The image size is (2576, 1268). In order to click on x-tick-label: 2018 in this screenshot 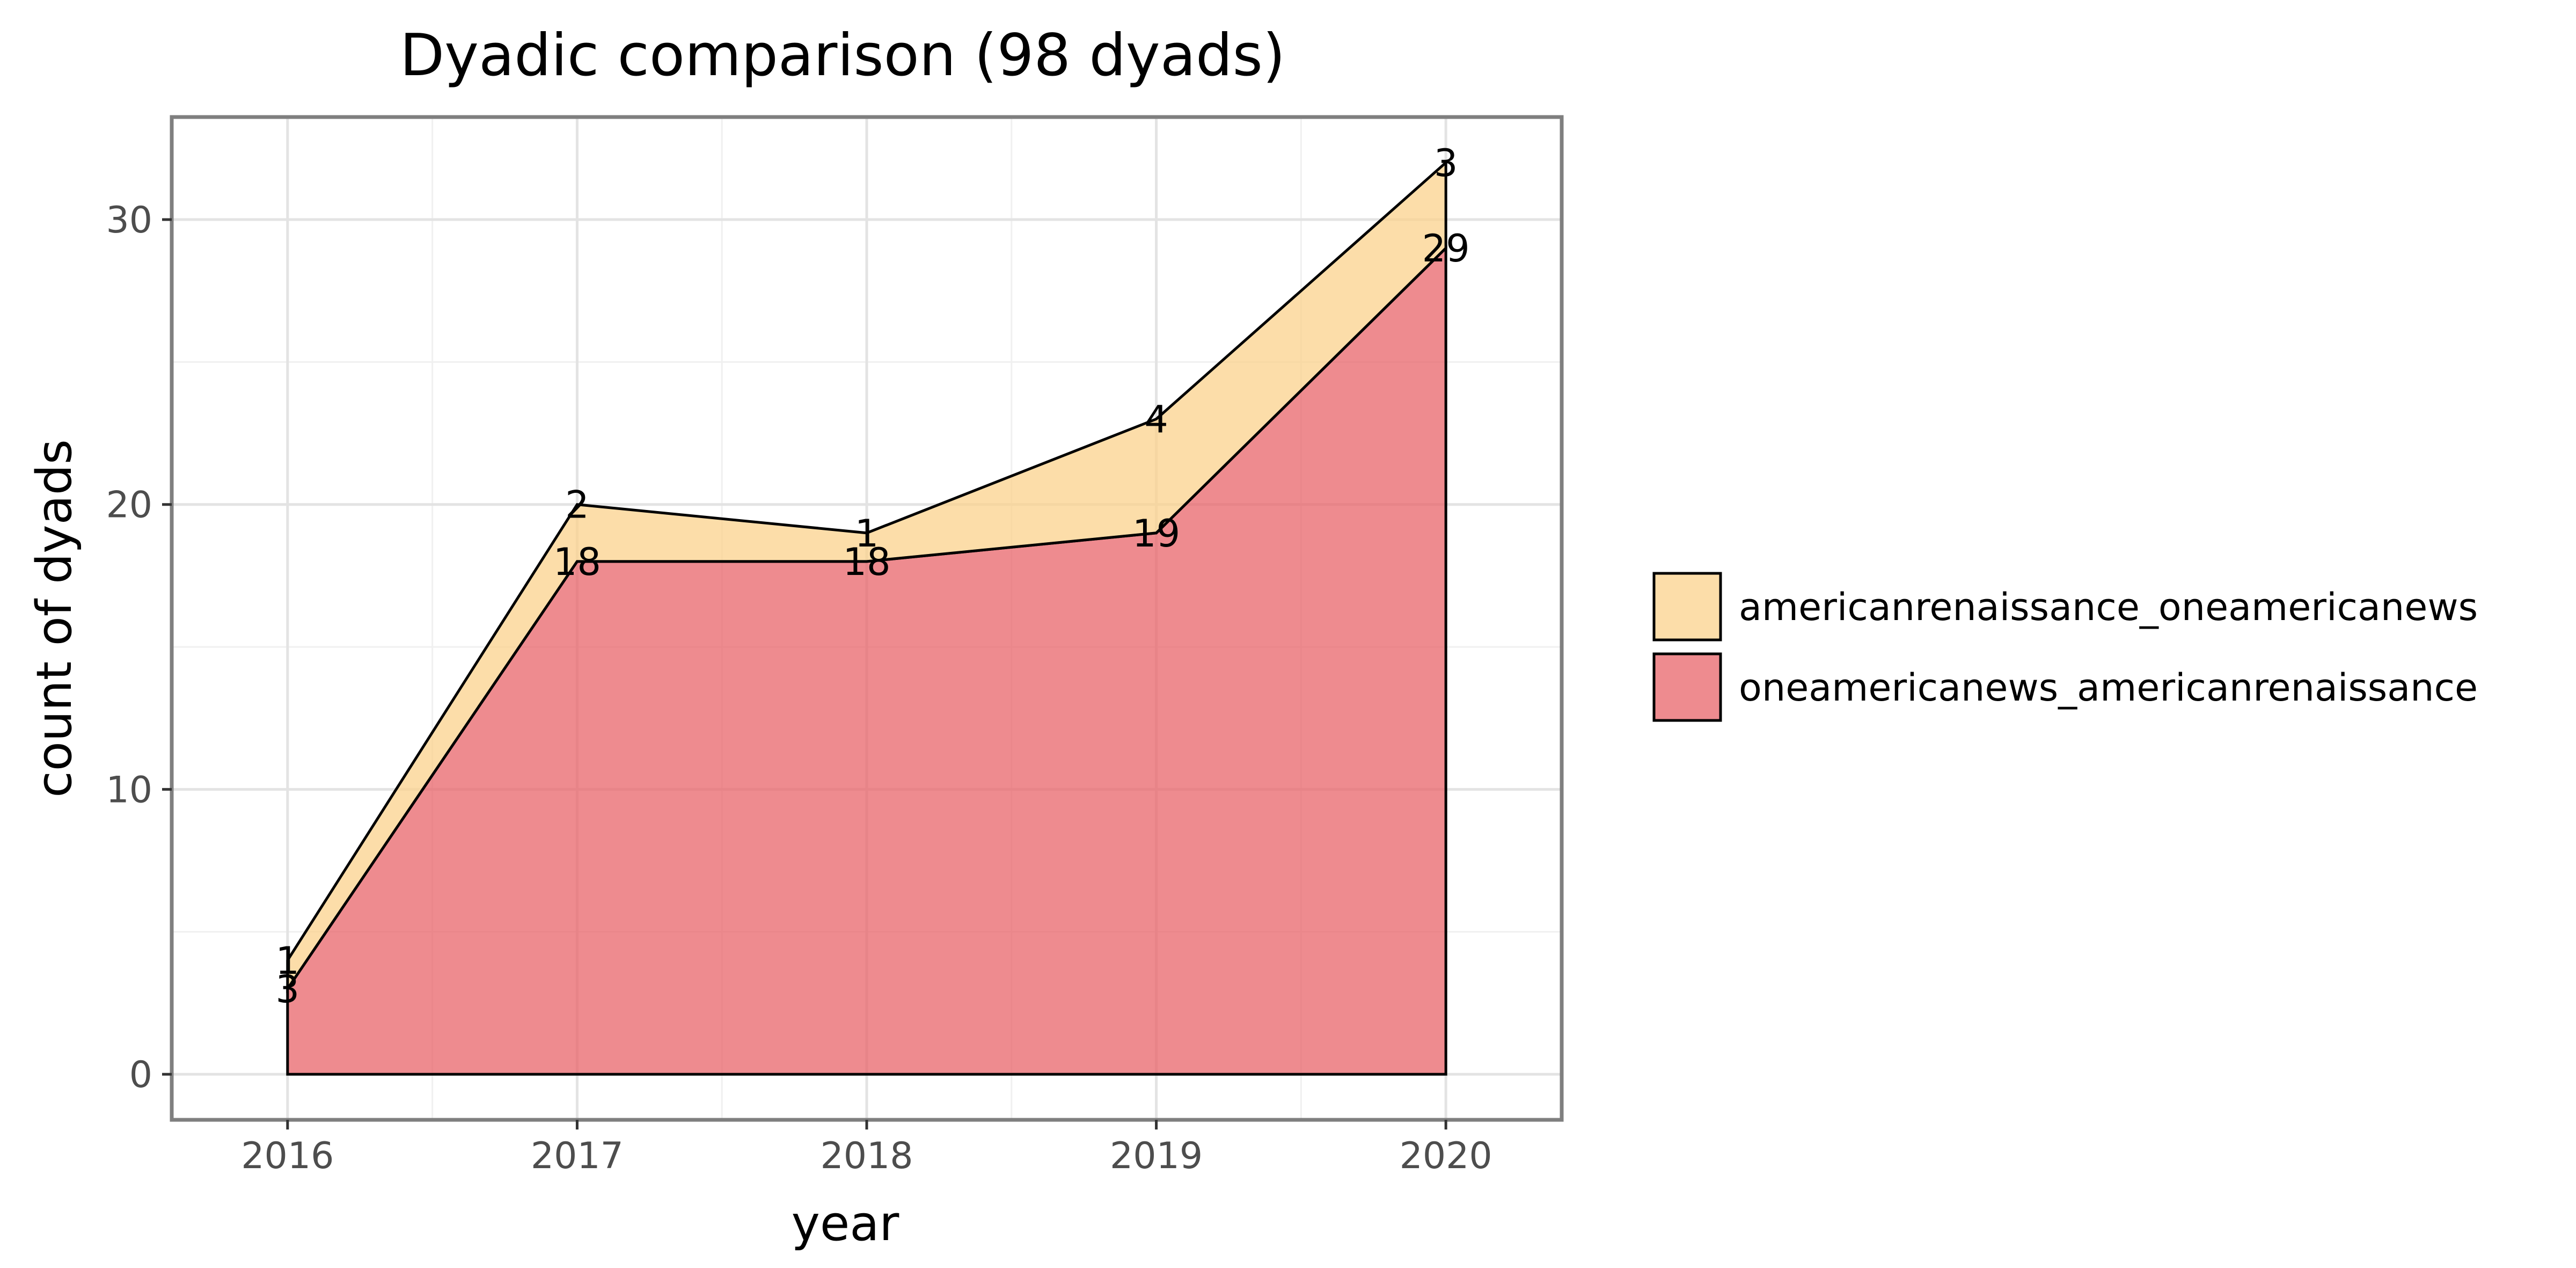, I will do `click(866, 1156)`.